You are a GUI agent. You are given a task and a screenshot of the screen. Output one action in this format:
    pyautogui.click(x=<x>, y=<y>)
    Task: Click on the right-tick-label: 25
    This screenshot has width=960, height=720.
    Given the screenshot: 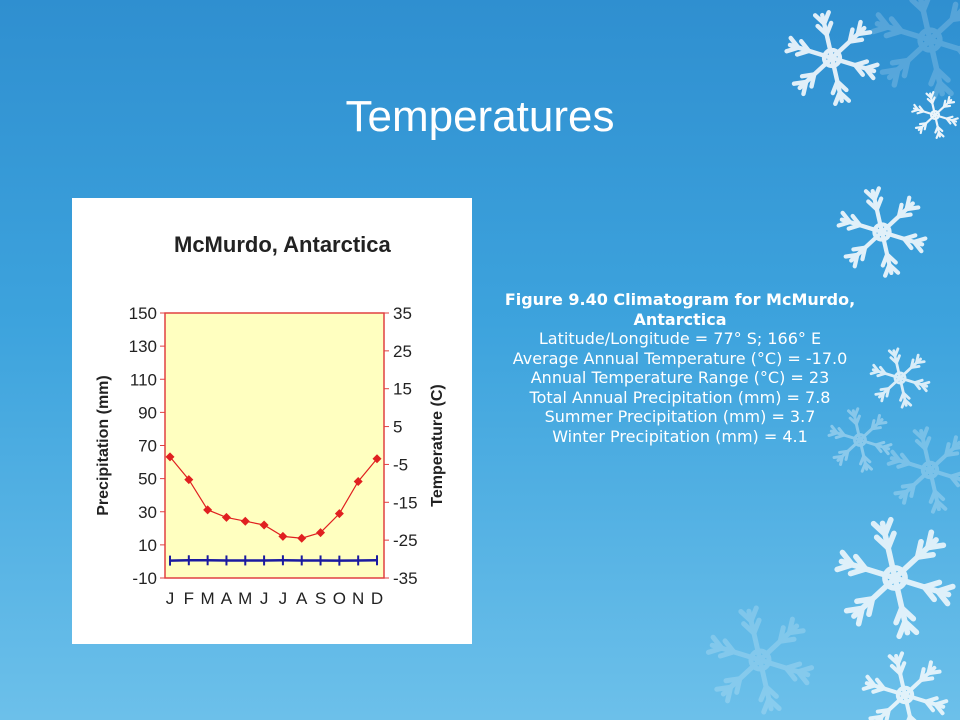 What is the action you would take?
    pyautogui.click(x=402, y=351)
    